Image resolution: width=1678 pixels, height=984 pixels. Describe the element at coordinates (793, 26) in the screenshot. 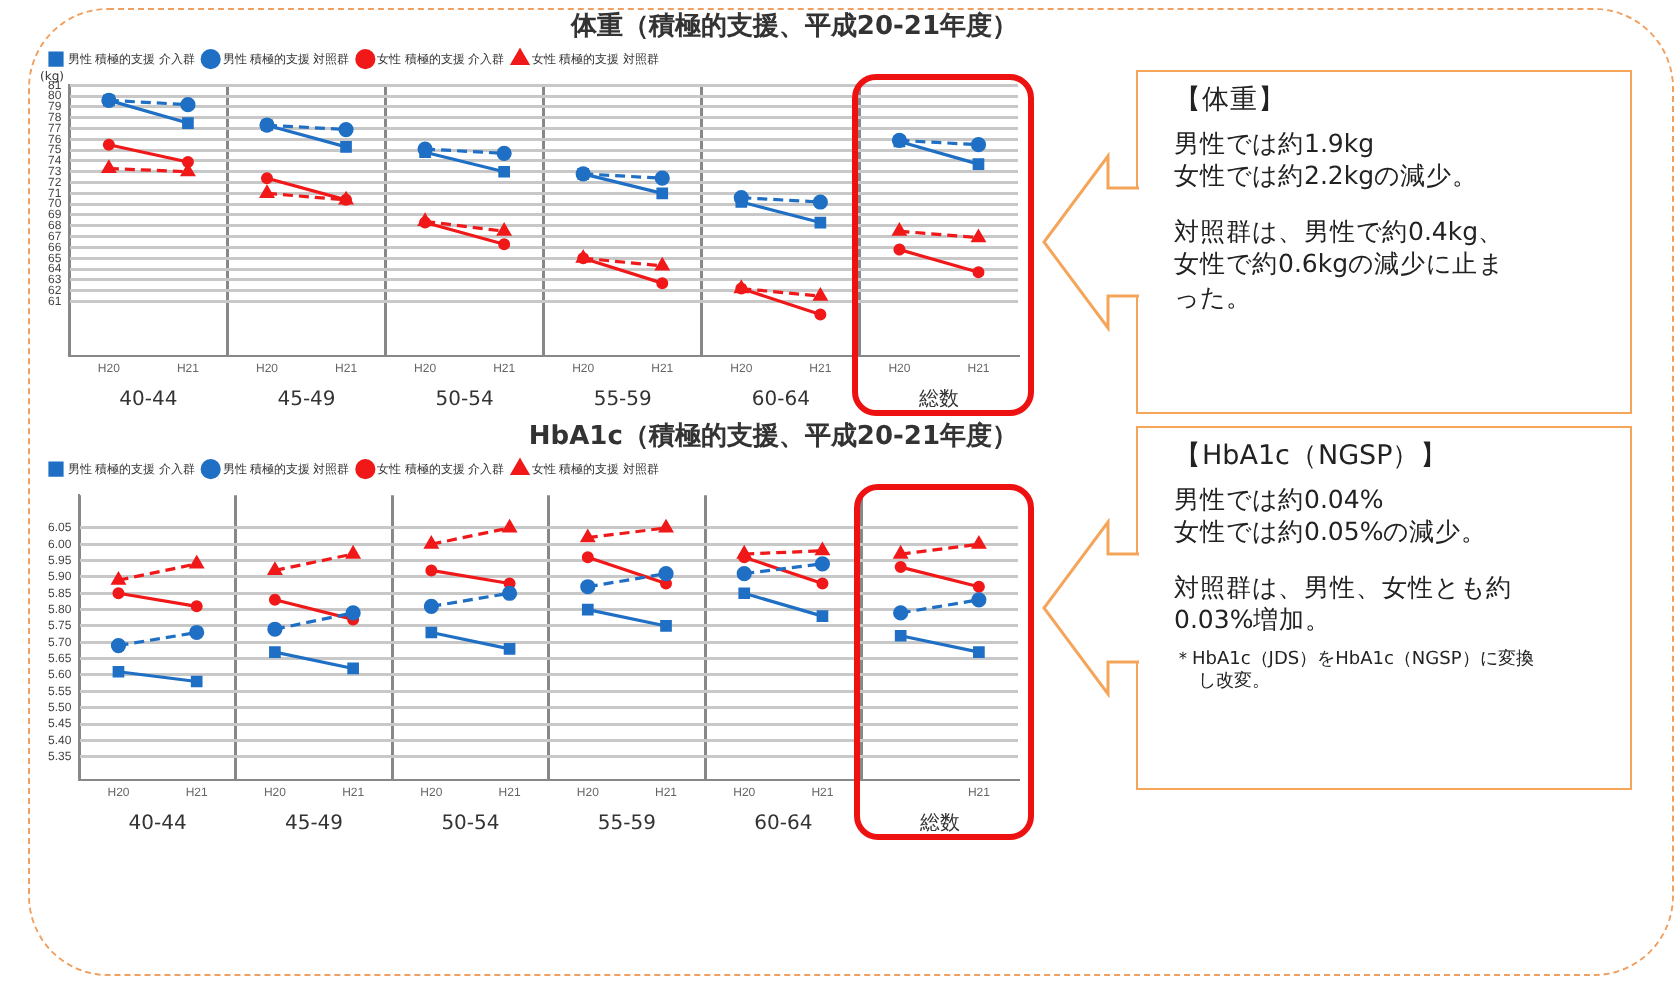

I see `chart-title: 体重（積極的支援、平成20-21年度）` at that location.